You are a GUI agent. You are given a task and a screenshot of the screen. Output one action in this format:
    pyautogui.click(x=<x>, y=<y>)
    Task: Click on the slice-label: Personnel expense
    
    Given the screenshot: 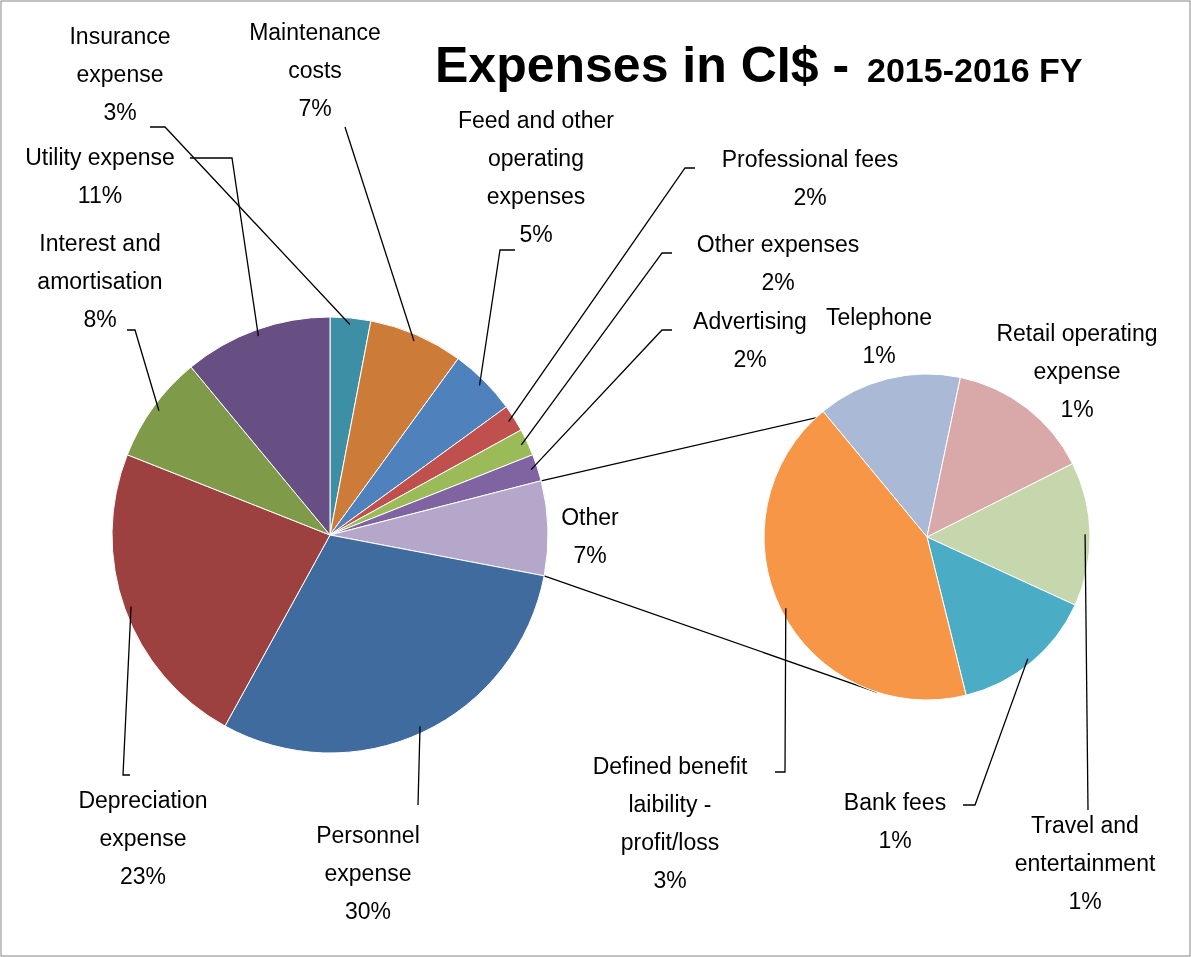 What is the action you would take?
    pyautogui.click(x=368, y=854)
    